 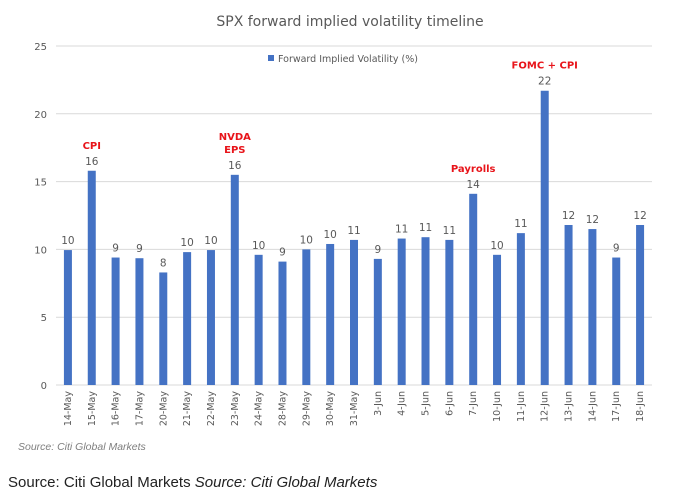 What do you see at coordinates (544, 82) in the screenshot?
I see `data-label: 22` at bounding box center [544, 82].